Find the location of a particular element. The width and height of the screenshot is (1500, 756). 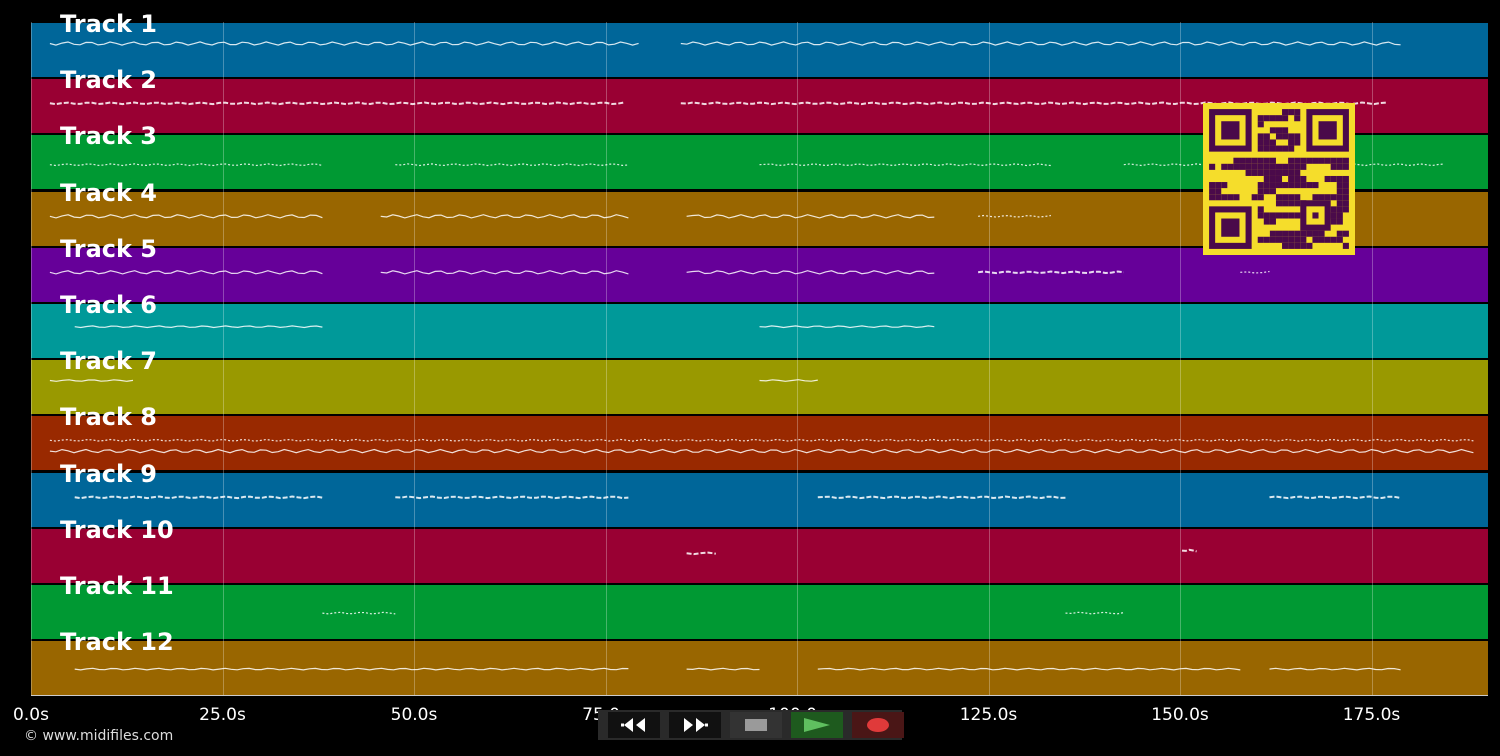

track-6: Track 6 is located at coordinates (759, 324).